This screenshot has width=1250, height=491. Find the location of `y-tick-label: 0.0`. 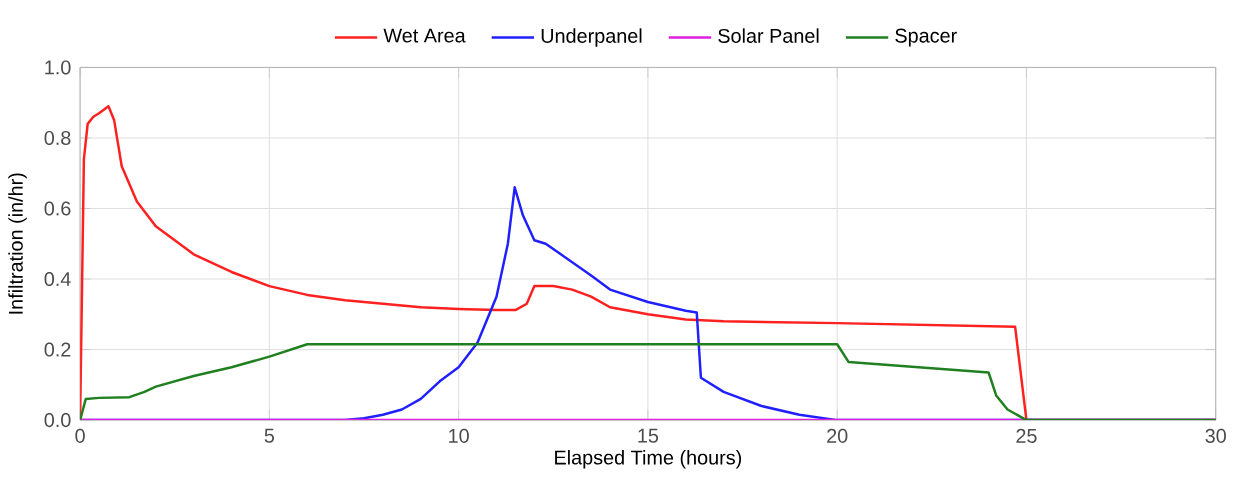

y-tick-label: 0.0 is located at coordinates (57, 420).